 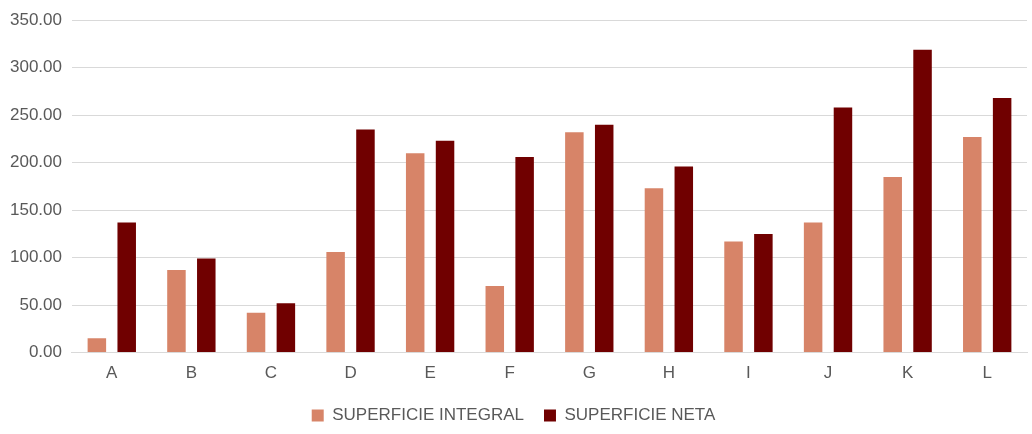 What do you see at coordinates (350, 373) in the screenshot?
I see `x-tick-label: D` at bounding box center [350, 373].